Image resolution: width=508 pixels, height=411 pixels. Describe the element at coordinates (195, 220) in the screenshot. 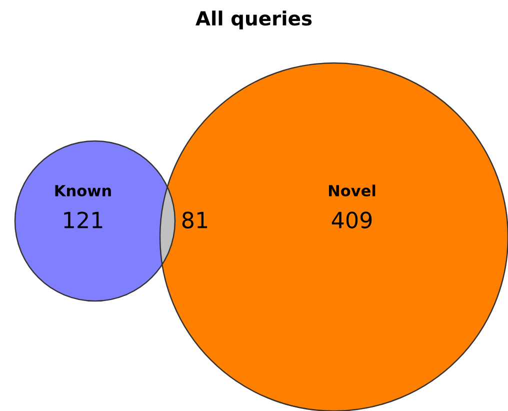

I see `data-label: 81` at that location.